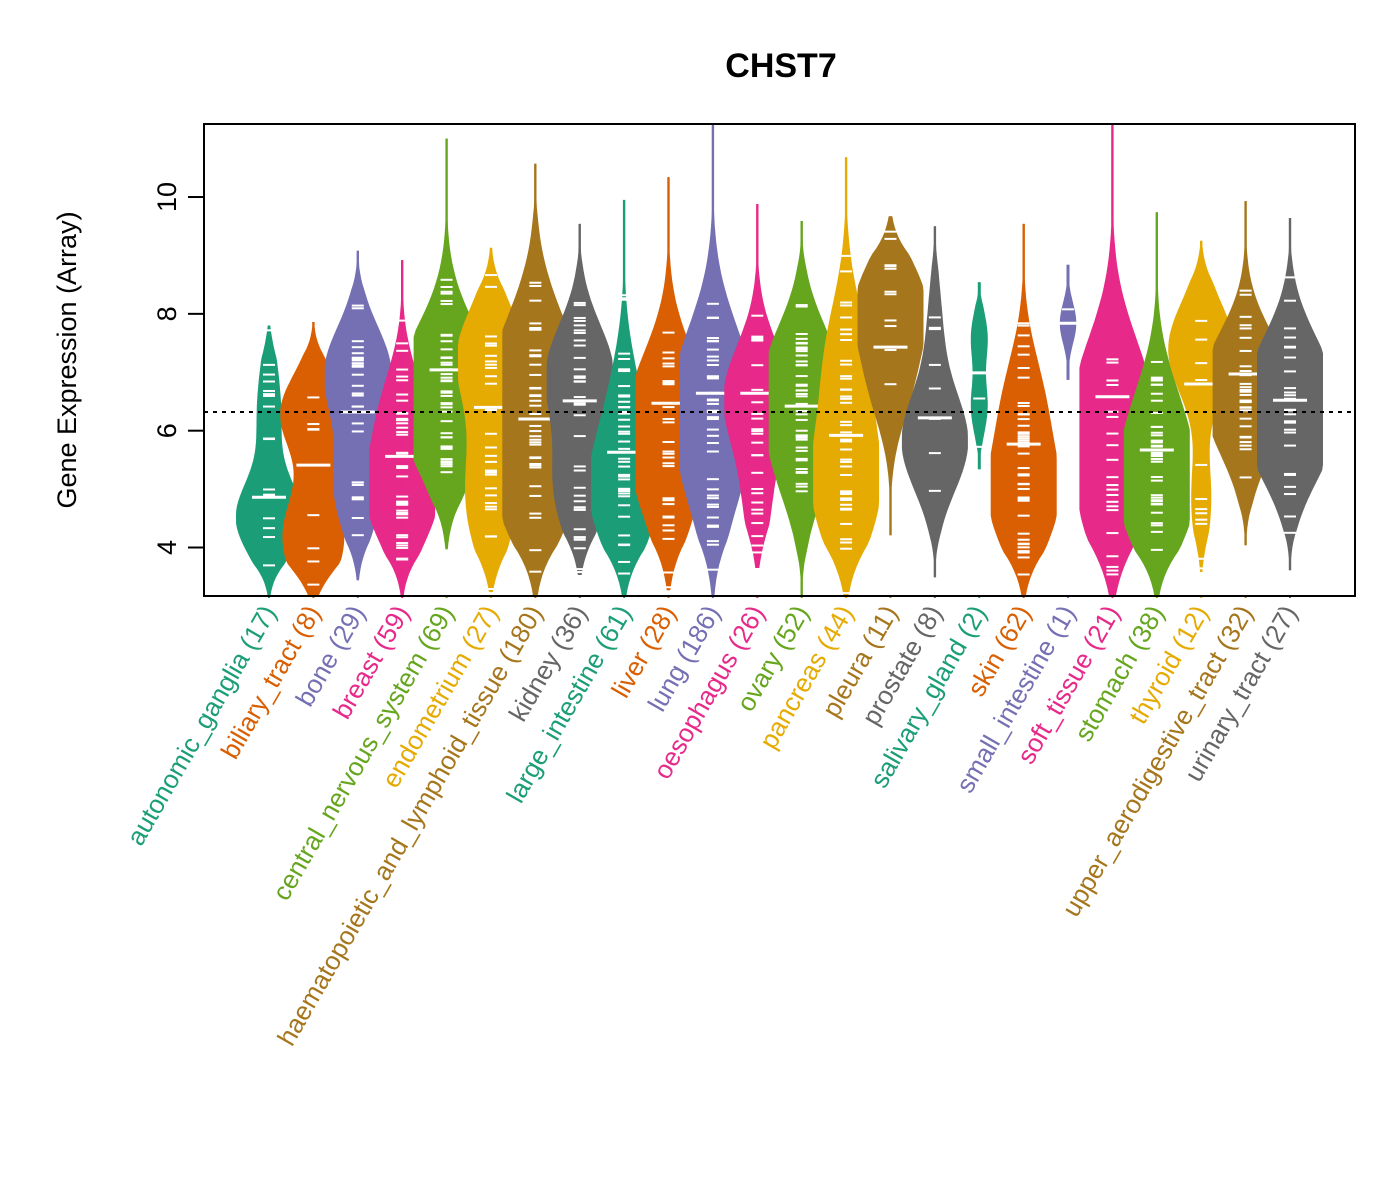  Describe the element at coordinates (934, 412) in the screenshot. I see `violin-prostate` at that location.